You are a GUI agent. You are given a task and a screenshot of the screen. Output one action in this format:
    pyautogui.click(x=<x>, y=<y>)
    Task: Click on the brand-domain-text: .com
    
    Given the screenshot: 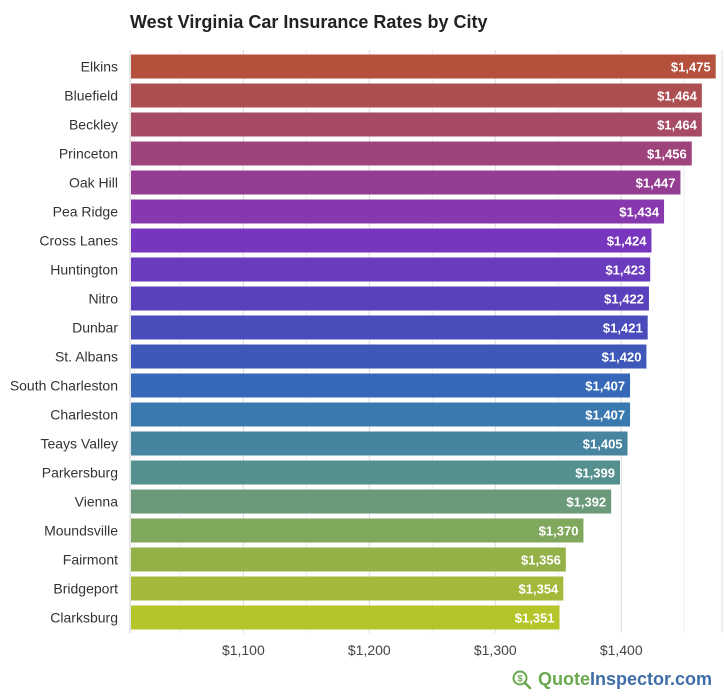 What is the action you would take?
    pyautogui.click(x=690, y=679)
    